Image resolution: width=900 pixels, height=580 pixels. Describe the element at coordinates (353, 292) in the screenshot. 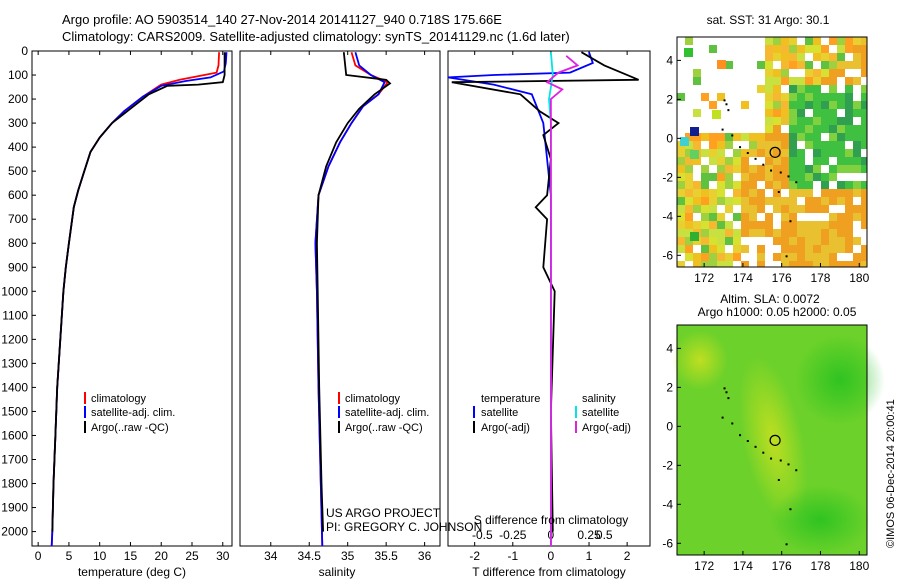

I see `series-line-argo-raw-qc-` at that location.